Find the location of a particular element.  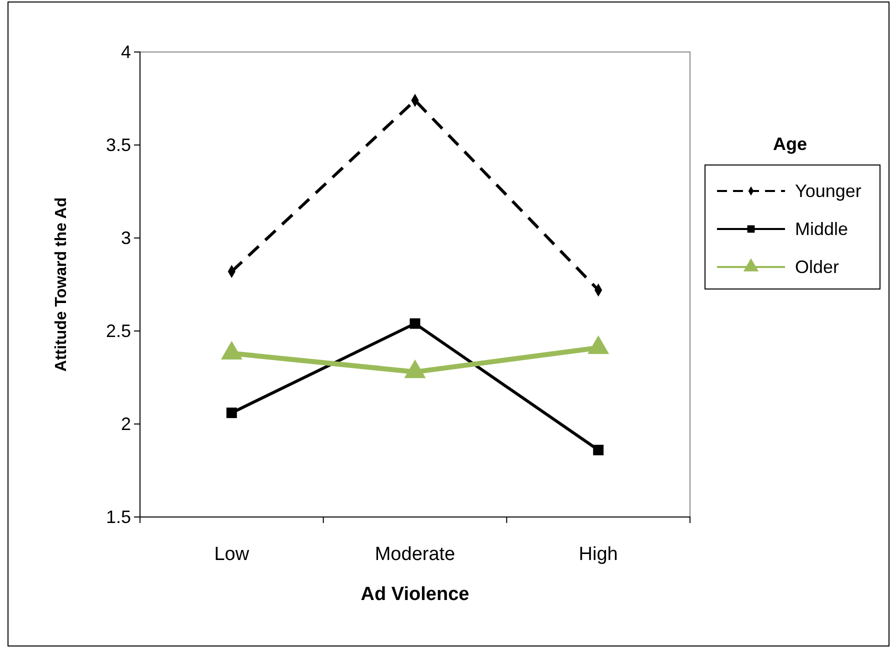

legend-title: Age is located at coordinates (790, 144).